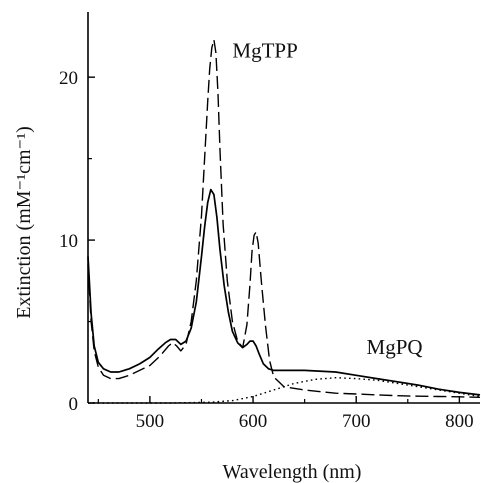 Image resolution: width=481 pixels, height=483 pixels. Describe the element at coordinates (292, 472) in the screenshot. I see `x-axis-title: Wavelength (nm)` at that location.